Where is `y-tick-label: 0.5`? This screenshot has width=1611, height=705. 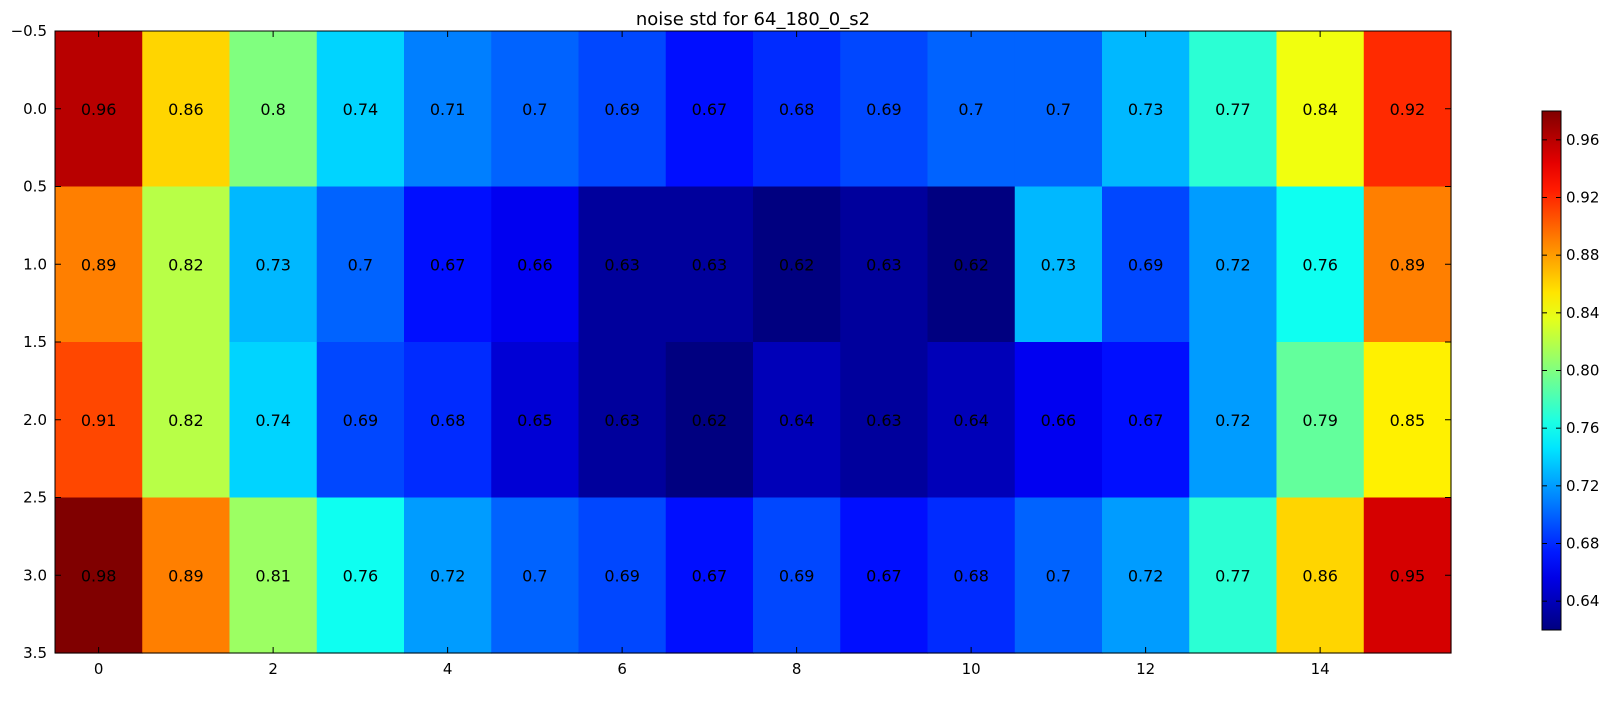 y-tick-label: 0.5 is located at coordinates (35, 187).